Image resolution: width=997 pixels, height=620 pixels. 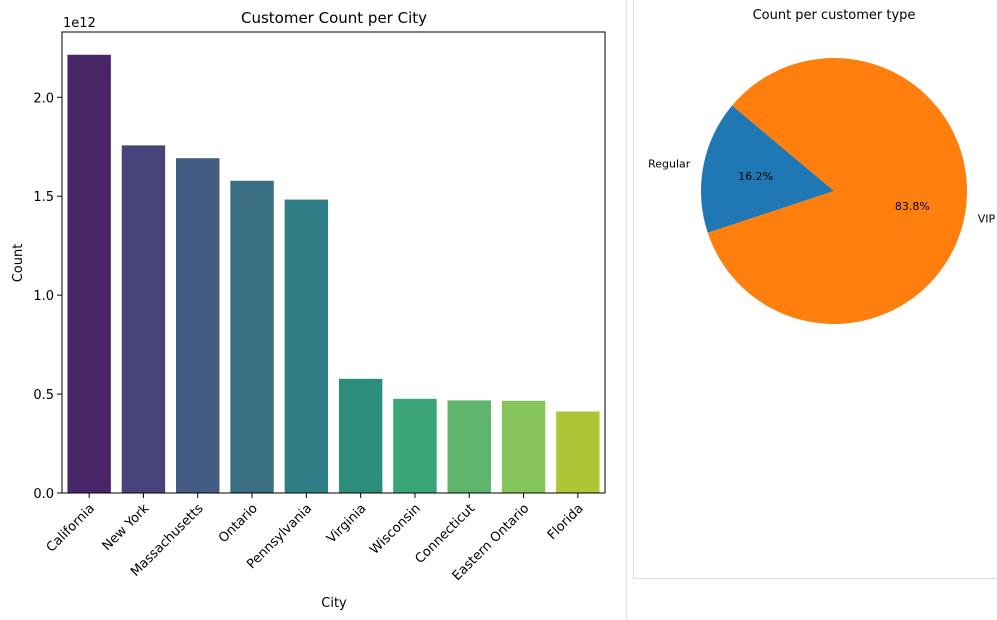 I want to click on y-tick-label: 0.5, so click(x=43, y=395).